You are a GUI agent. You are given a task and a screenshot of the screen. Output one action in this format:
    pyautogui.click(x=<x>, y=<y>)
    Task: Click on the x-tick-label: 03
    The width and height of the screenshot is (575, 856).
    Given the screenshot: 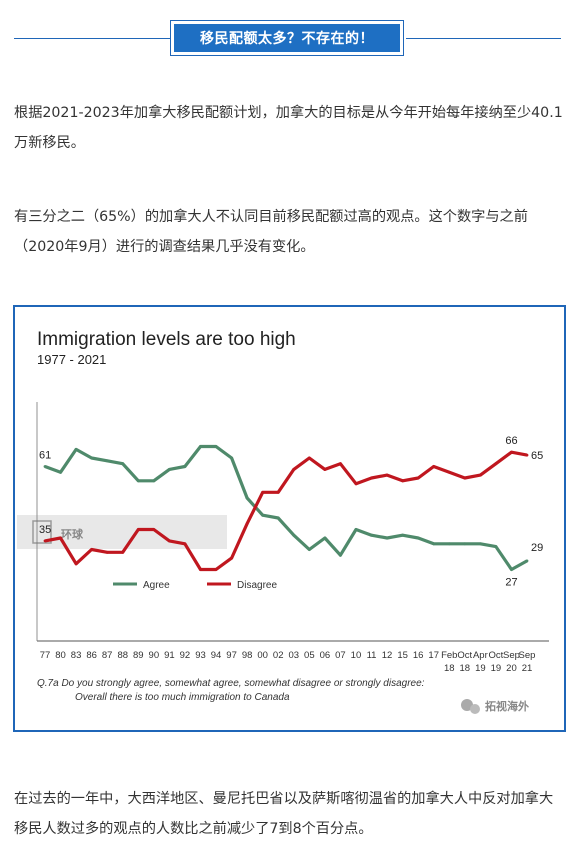 What is the action you would take?
    pyautogui.click(x=293, y=655)
    